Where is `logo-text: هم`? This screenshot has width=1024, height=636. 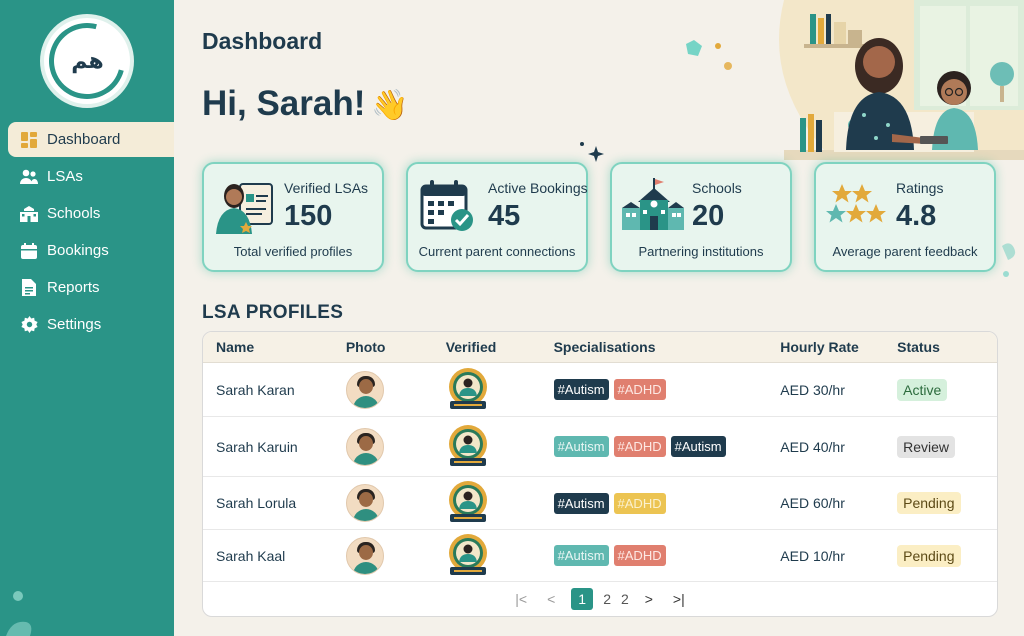 logo-text: هم is located at coordinates (87, 61).